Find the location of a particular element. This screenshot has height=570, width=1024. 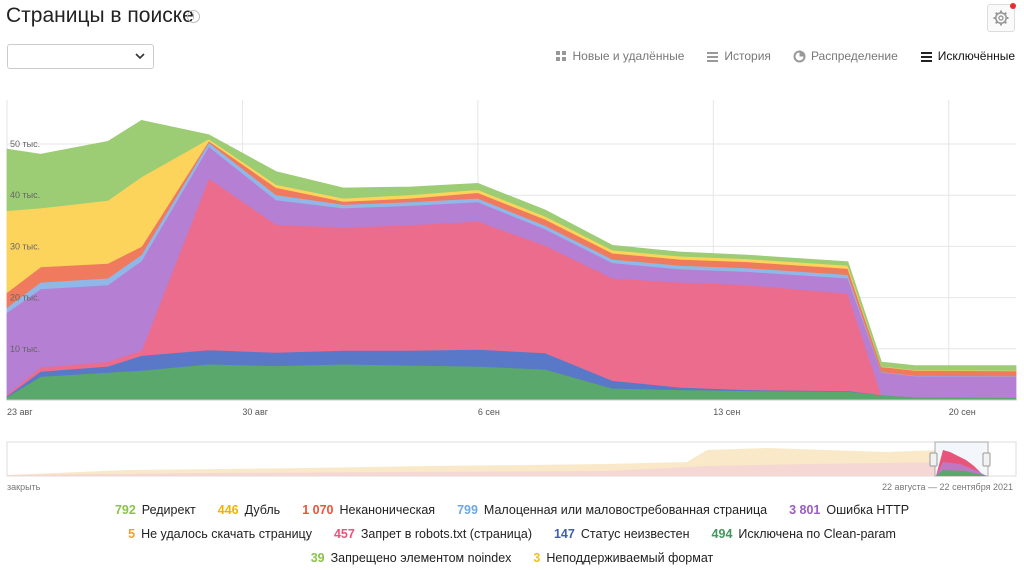

legend-label: Неподдерживаемый формат is located at coordinates (630, 558).